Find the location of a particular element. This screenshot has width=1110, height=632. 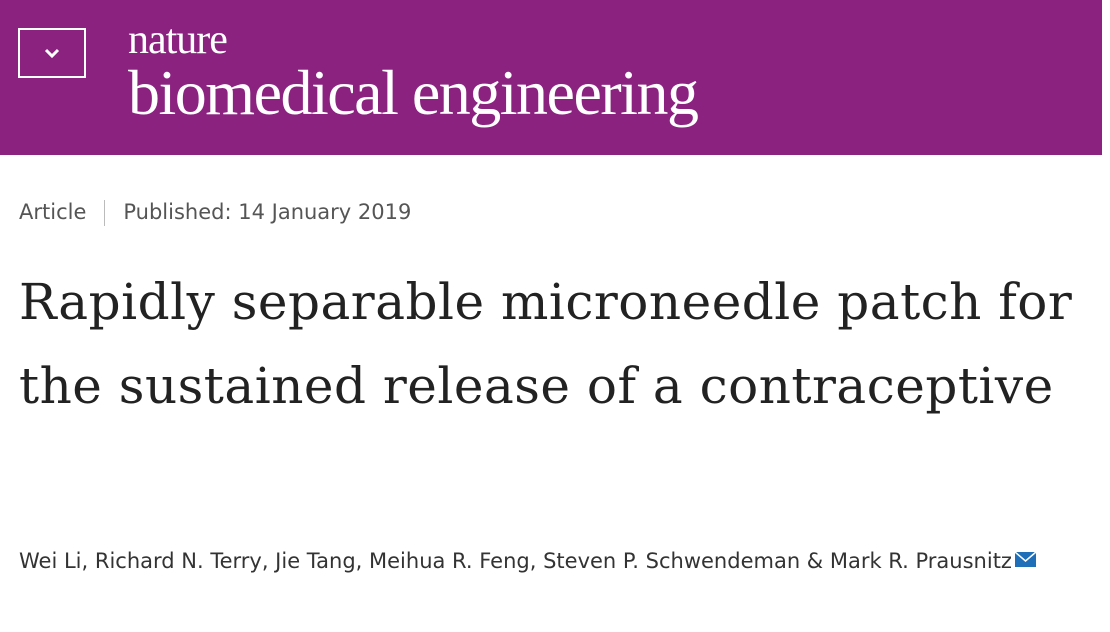

chevron-icon is located at coordinates (52, 53).